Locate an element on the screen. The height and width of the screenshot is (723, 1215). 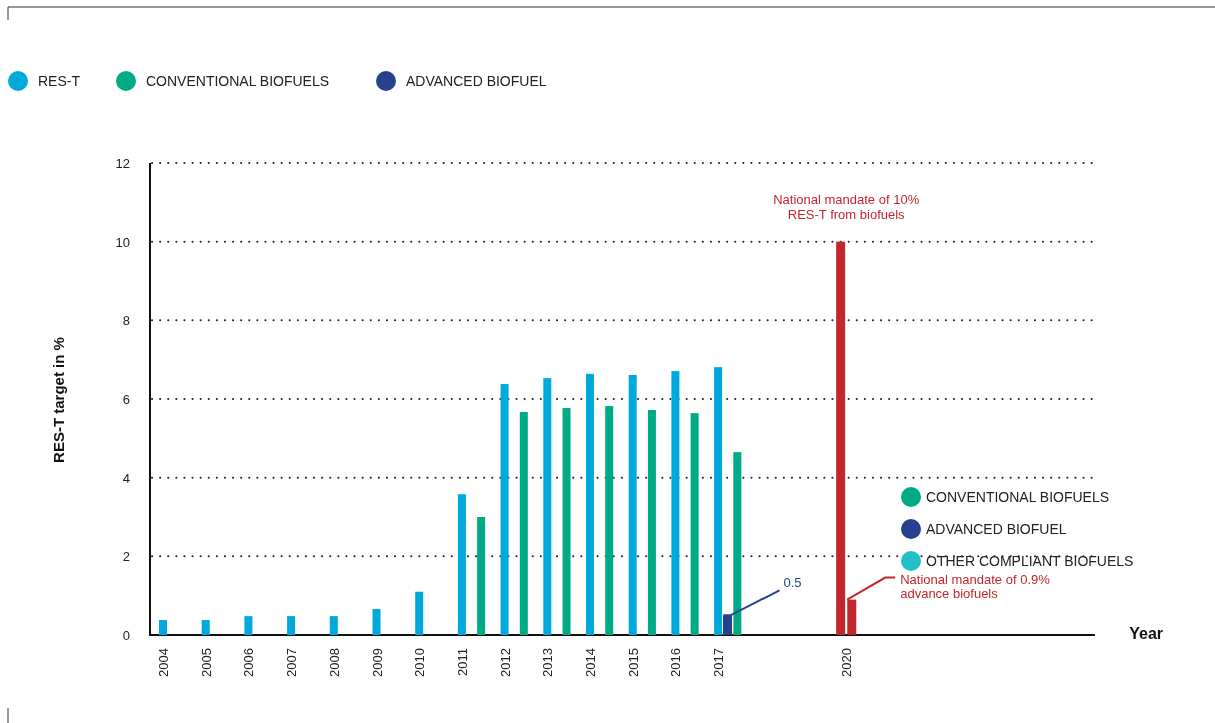
x-tick-label: 2005 is located at coordinates (206, 662).